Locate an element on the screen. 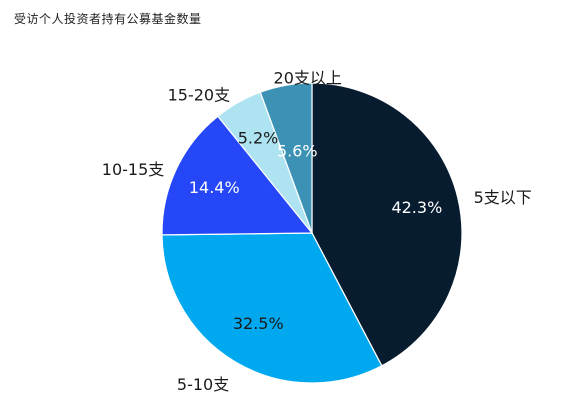 This screenshot has width=578, height=412. slice-category-label: 20支以上 is located at coordinates (308, 77).